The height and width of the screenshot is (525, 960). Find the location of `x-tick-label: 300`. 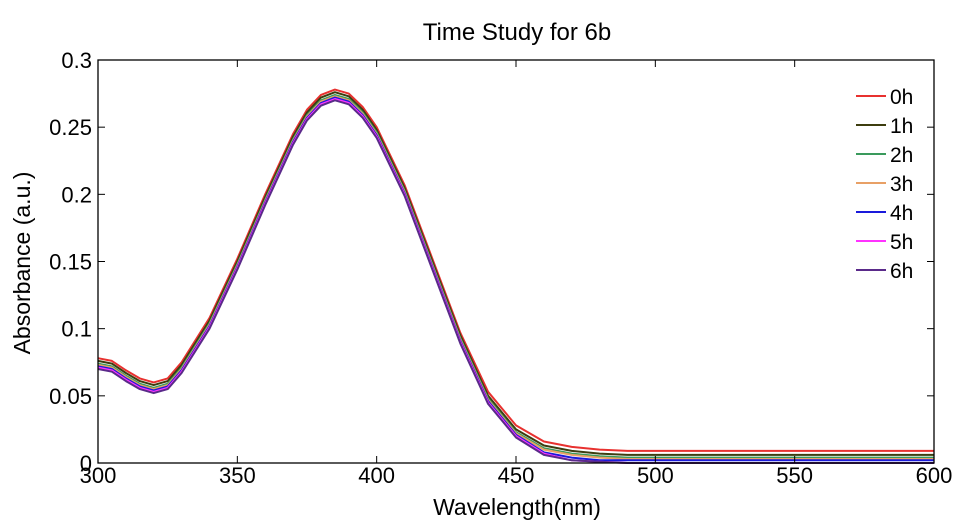

x-tick-label: 300 is located at coordinates (98, 475).